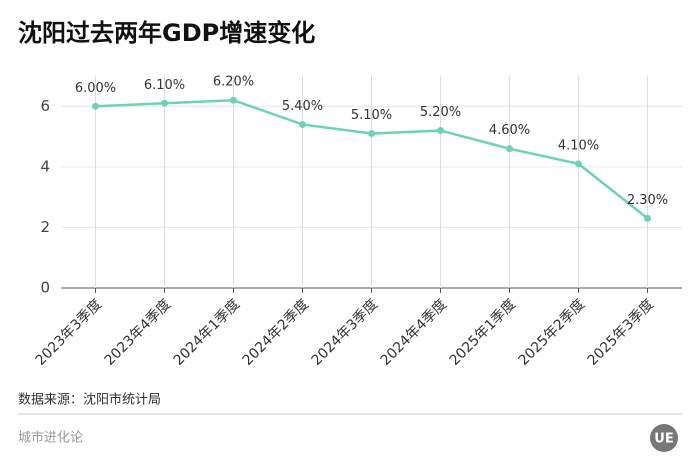  I want to click on logo: UE, so click(663, 439).